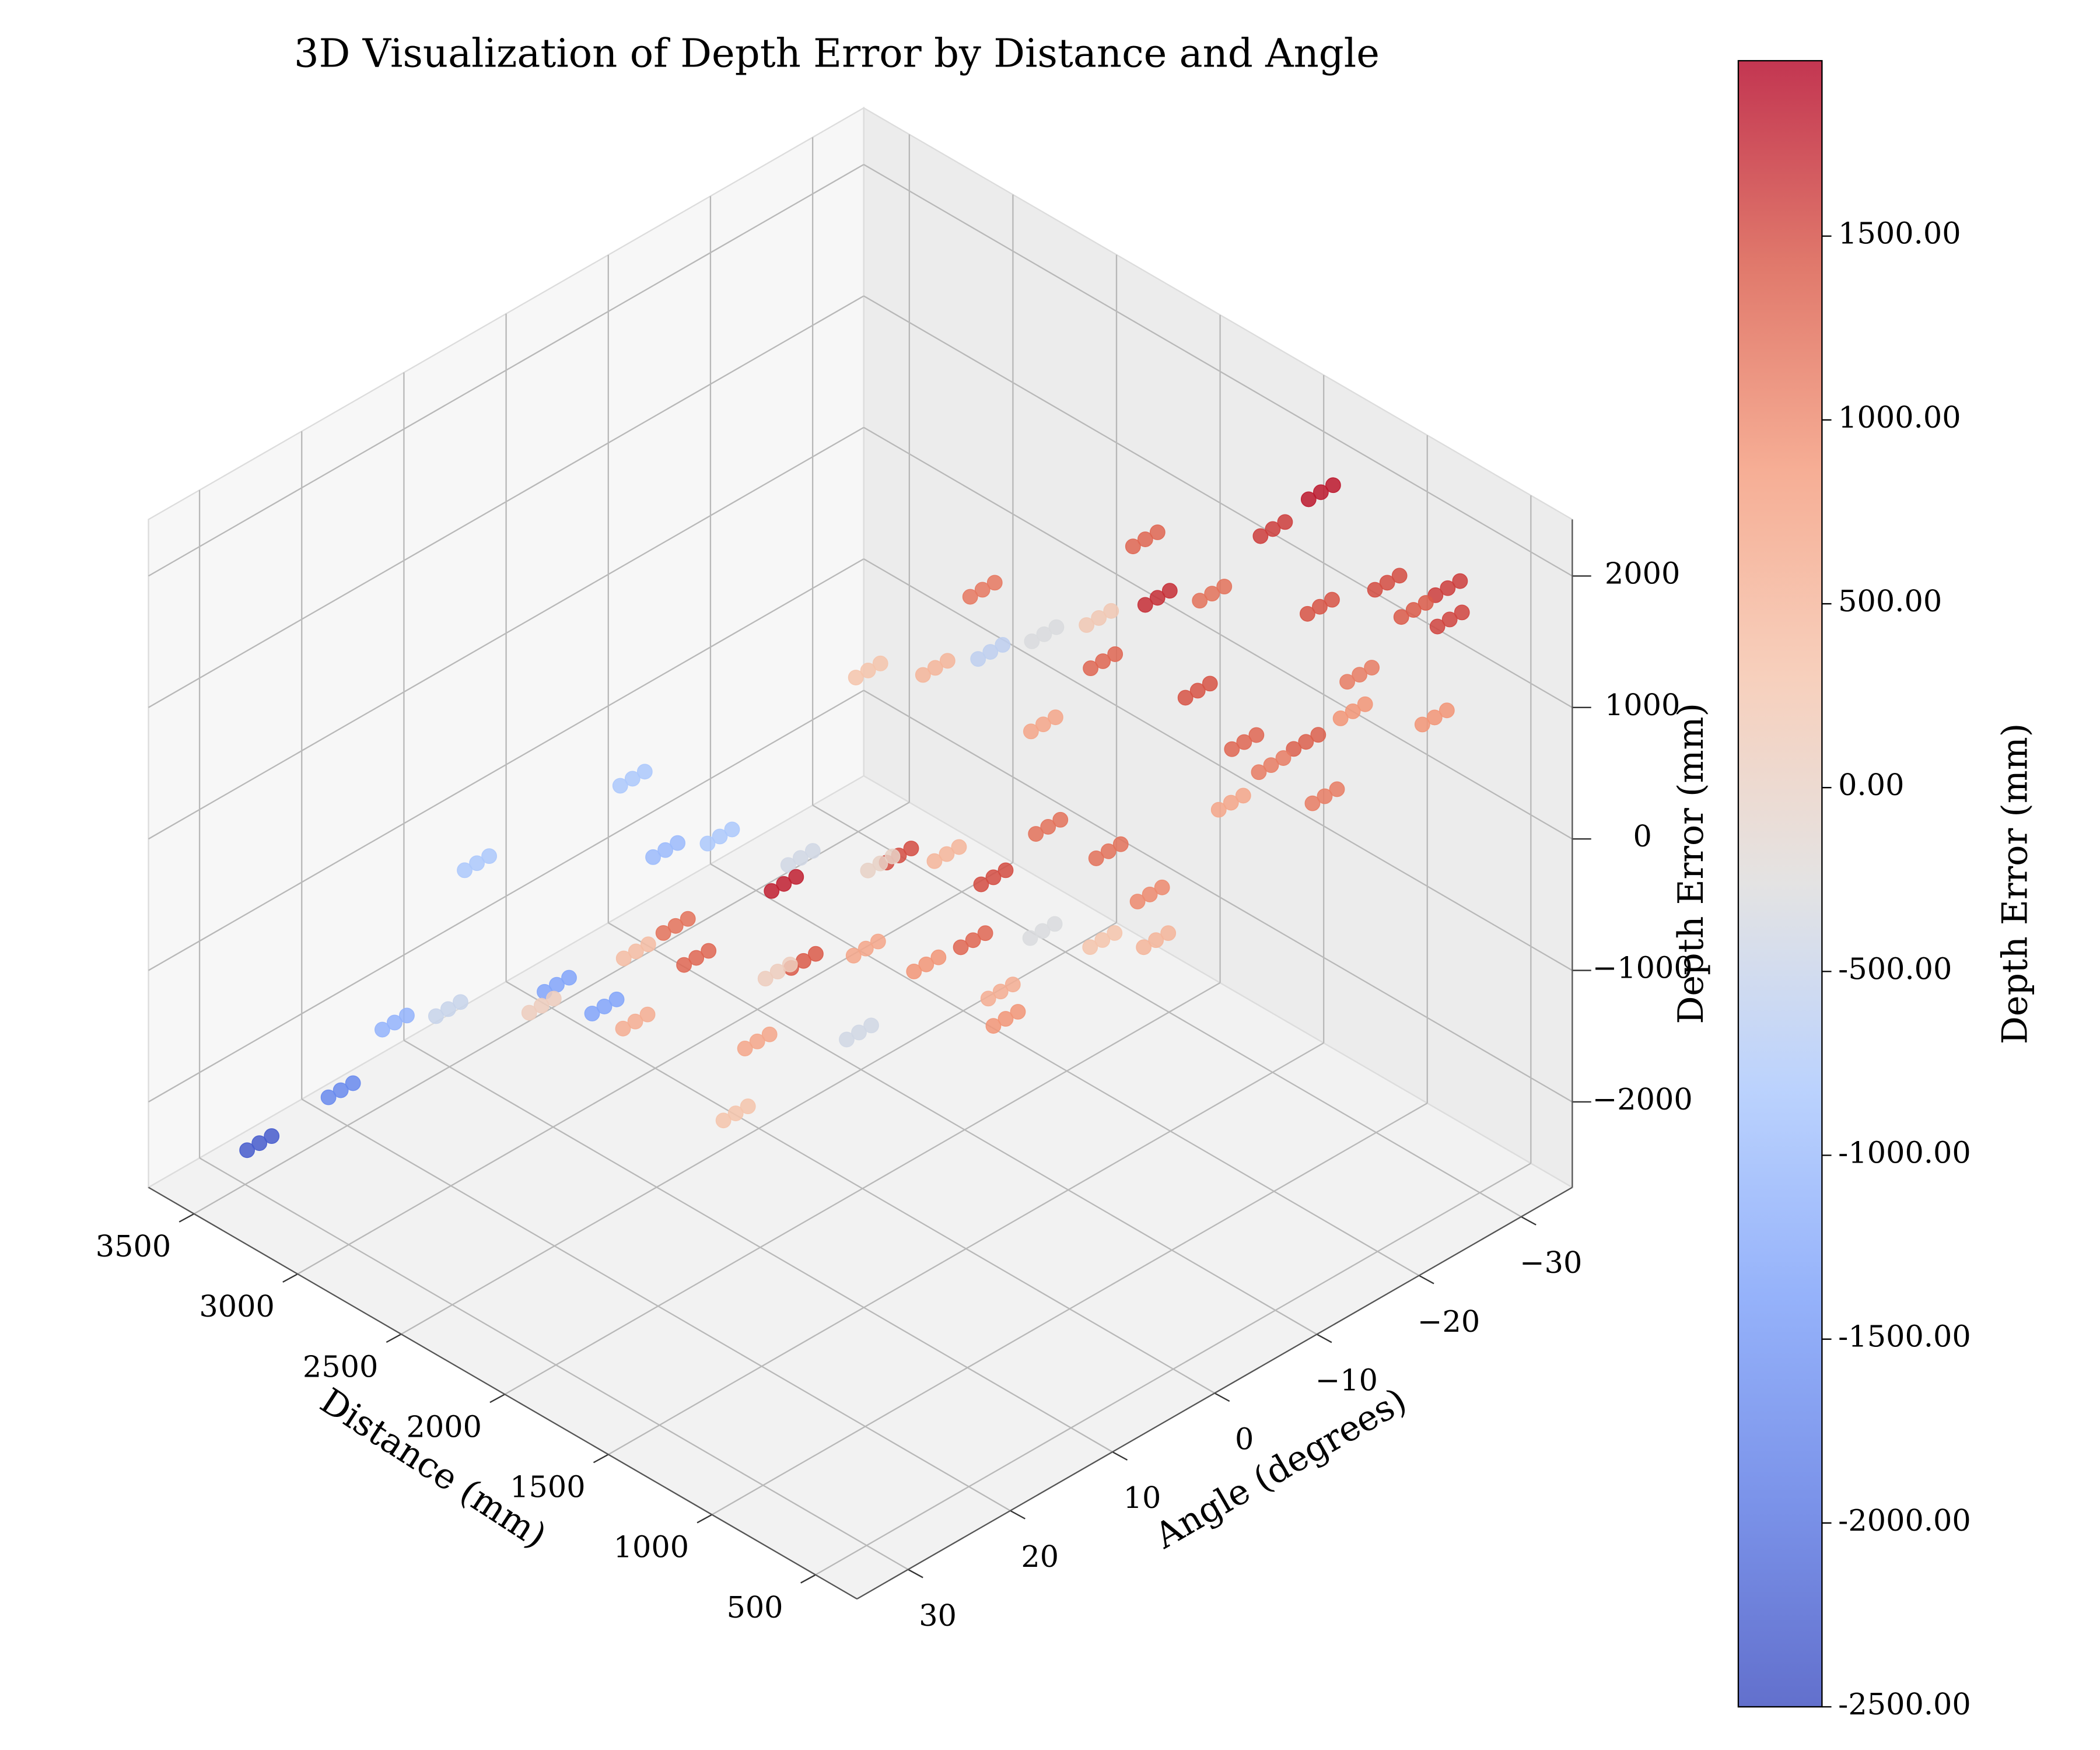 The image size is (2100, 1750). I want to click on z-tick-label: 1000, so click(1643, 705).